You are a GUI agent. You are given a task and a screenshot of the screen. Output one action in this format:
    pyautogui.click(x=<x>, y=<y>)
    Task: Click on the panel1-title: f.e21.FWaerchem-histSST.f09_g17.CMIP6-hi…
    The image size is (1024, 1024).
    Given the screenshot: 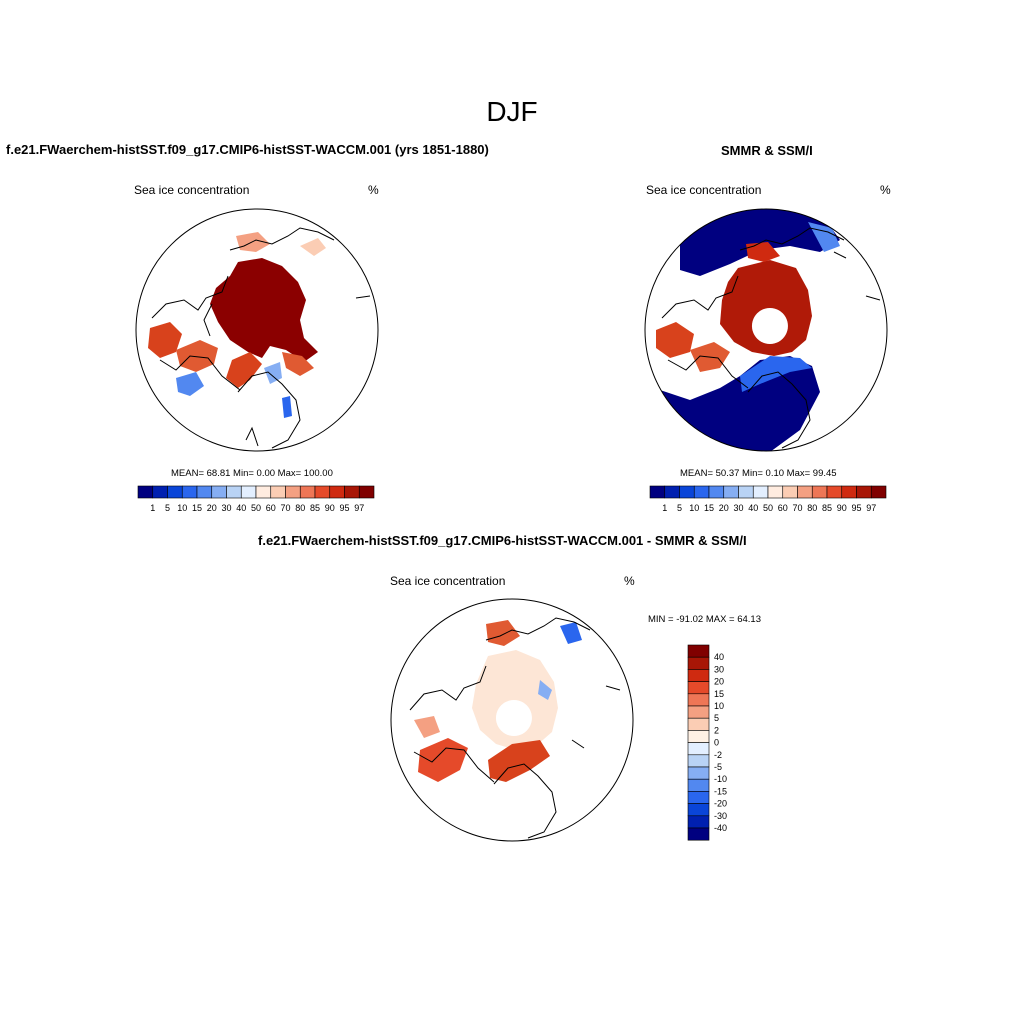 What is the action you would take?
    pyautogui.click(x=247, y=149)
    